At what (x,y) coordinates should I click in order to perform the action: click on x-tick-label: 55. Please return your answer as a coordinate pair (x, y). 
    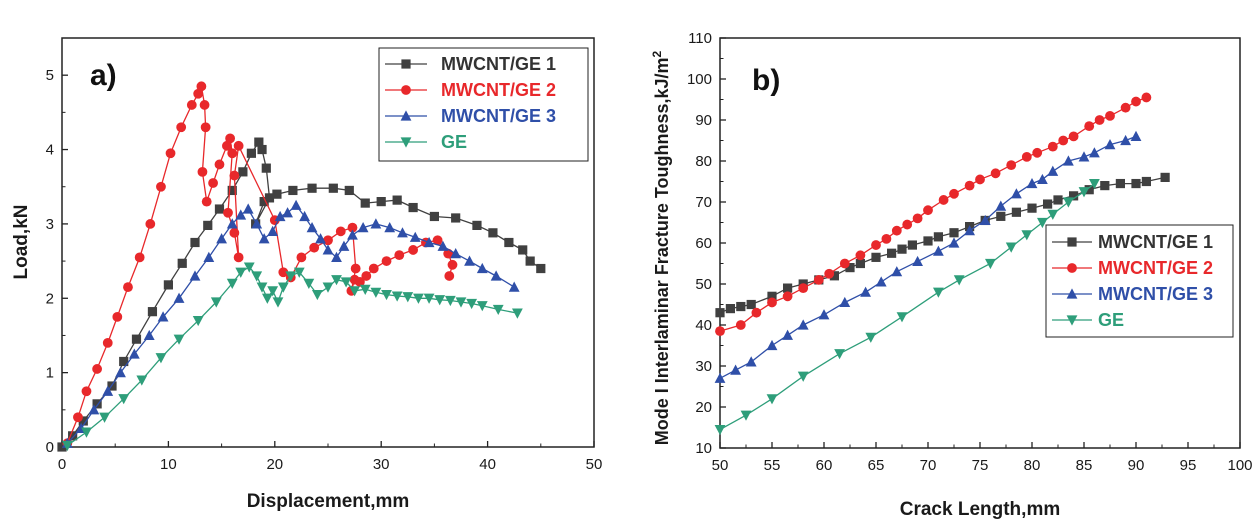
    Looking at the image, I should click on (772, 465).